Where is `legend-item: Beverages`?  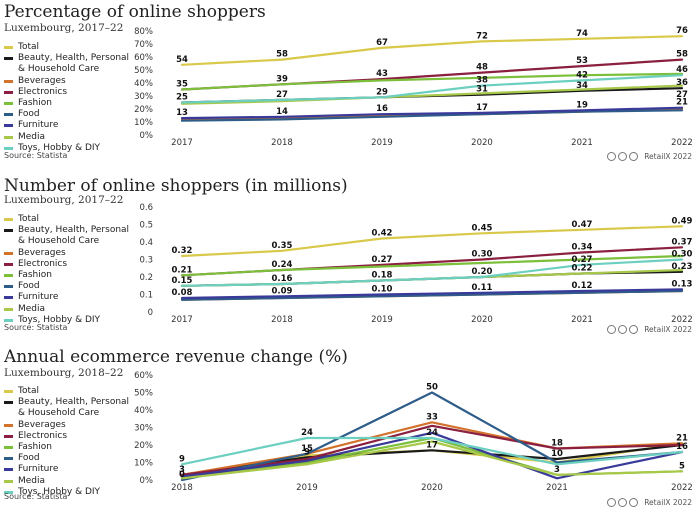 legend-item: Beverages is located at coordinates (79, 253).